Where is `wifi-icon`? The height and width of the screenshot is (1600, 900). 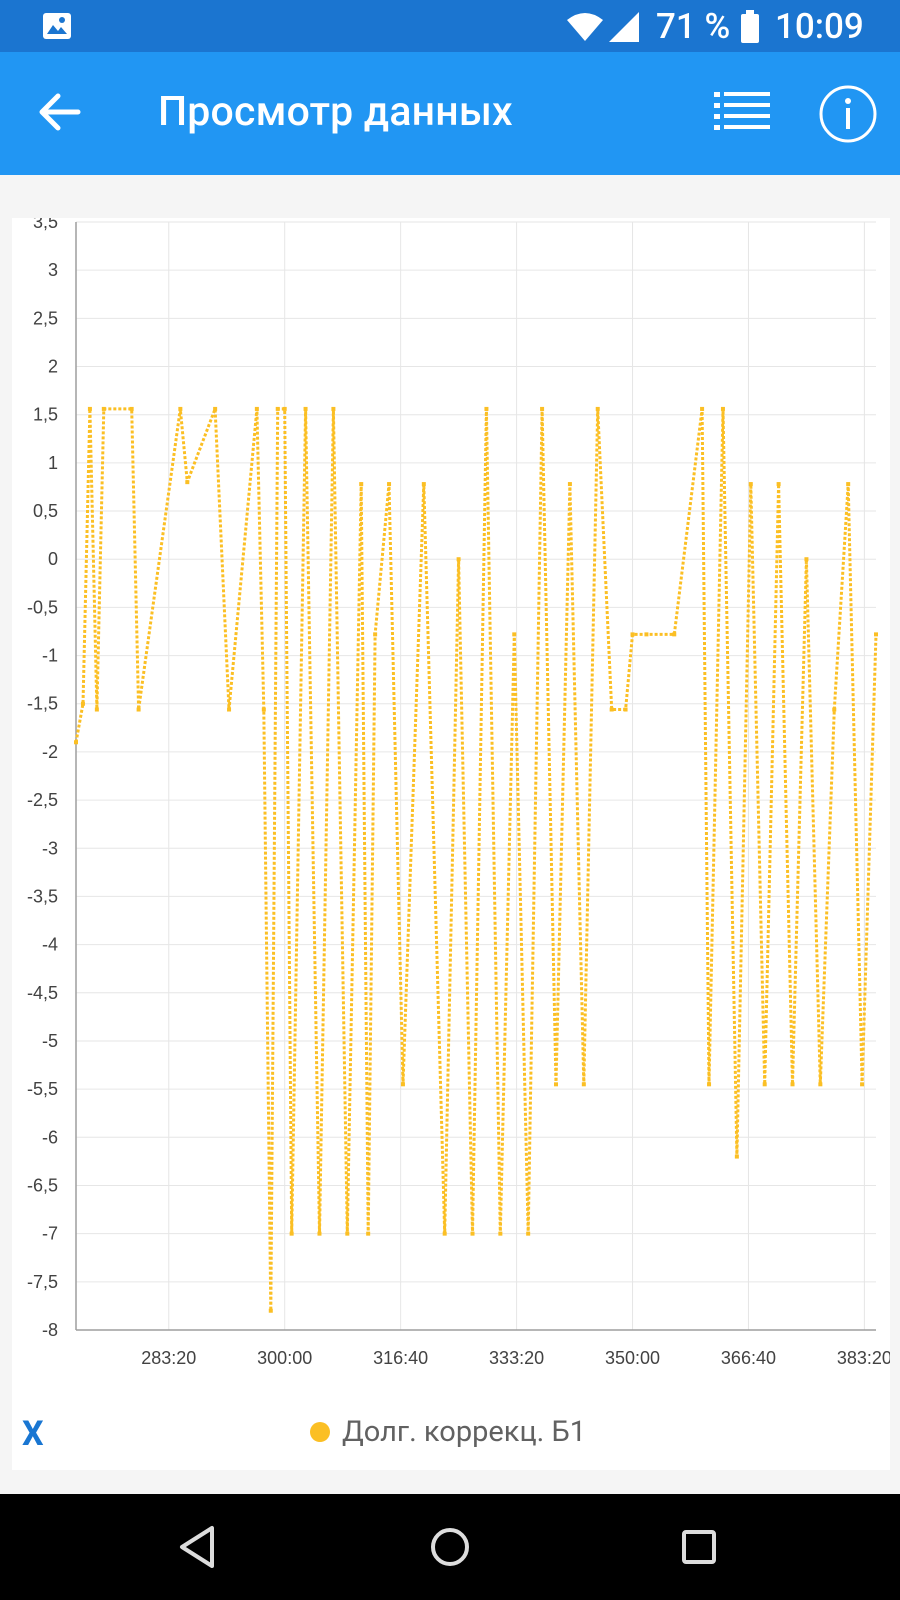
wifi-icon is located at coordinates (585, 27).